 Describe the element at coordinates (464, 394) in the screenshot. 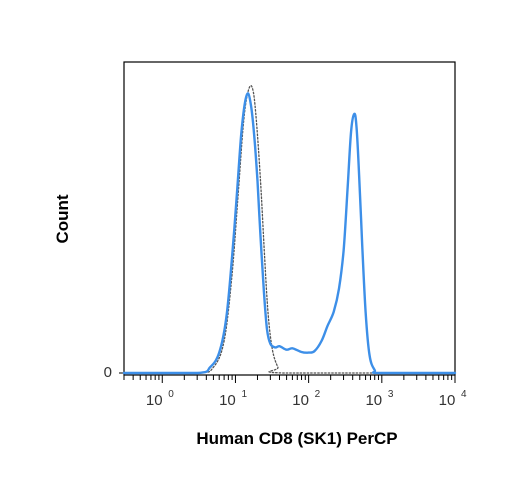

I see `x-tick-exponent: 4` at that location.